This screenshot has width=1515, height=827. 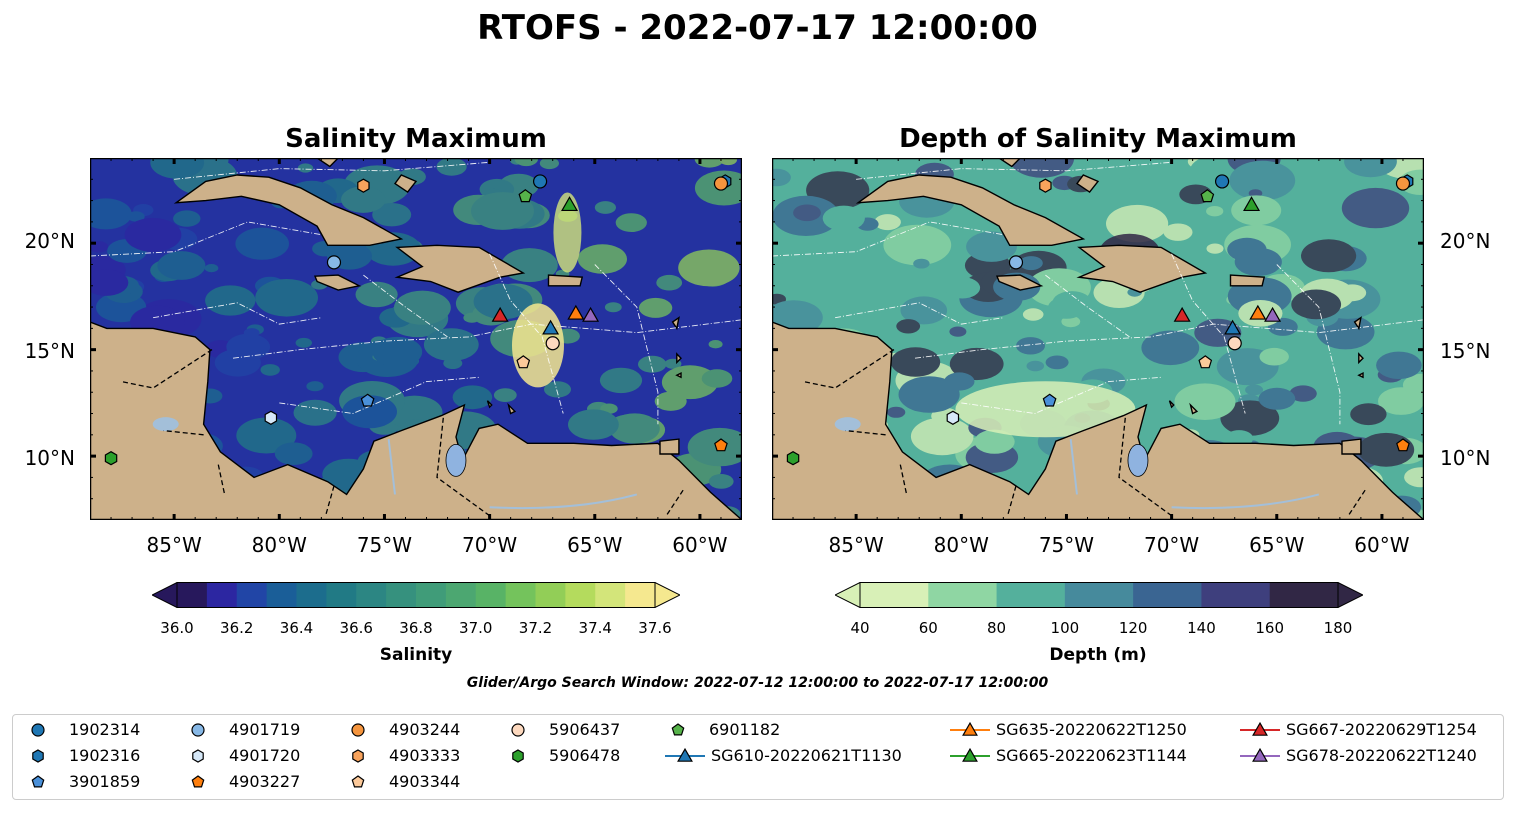 What do you see at coordinates (265, 729) in the screenshot?
I see `legend-label: 4901719` at bounding box center [265, 729].